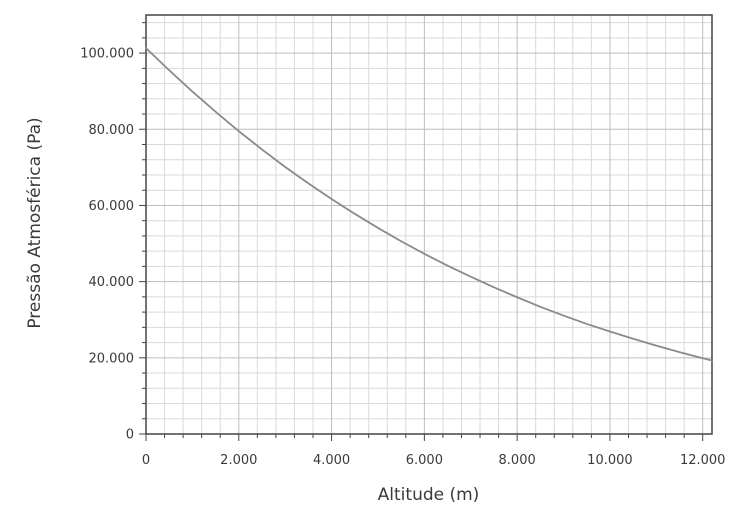 The image size is (747, 512). I want to click on y-tick-label: 0, so click(130, 435).